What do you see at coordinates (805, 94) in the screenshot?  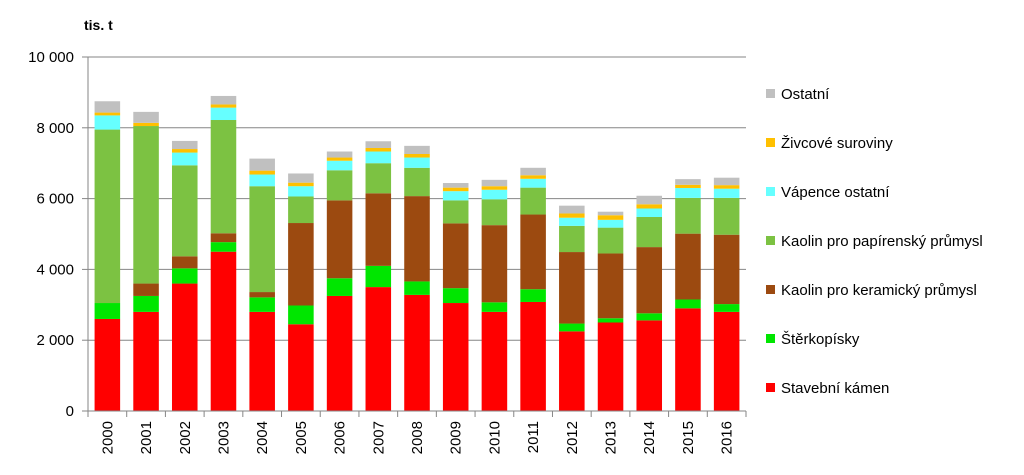 I see `legend-label: Ostatní` at bounding box center [805, 94].